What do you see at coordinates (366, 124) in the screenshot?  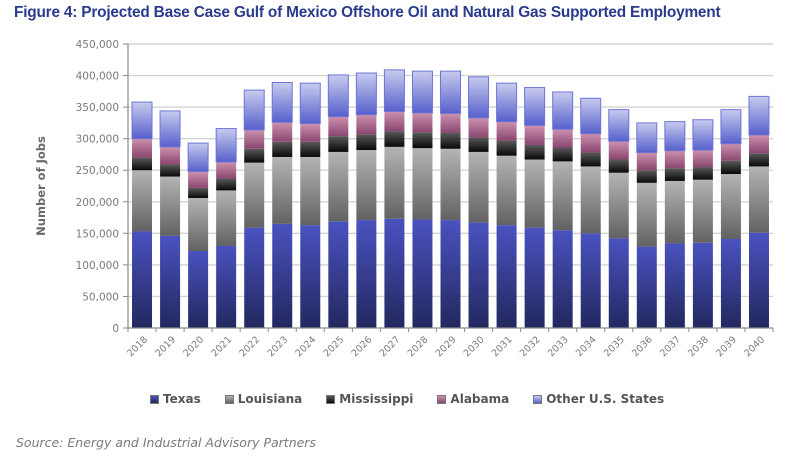 I see `bar-segment-alabama-2026` at bounding box center [366, 124].